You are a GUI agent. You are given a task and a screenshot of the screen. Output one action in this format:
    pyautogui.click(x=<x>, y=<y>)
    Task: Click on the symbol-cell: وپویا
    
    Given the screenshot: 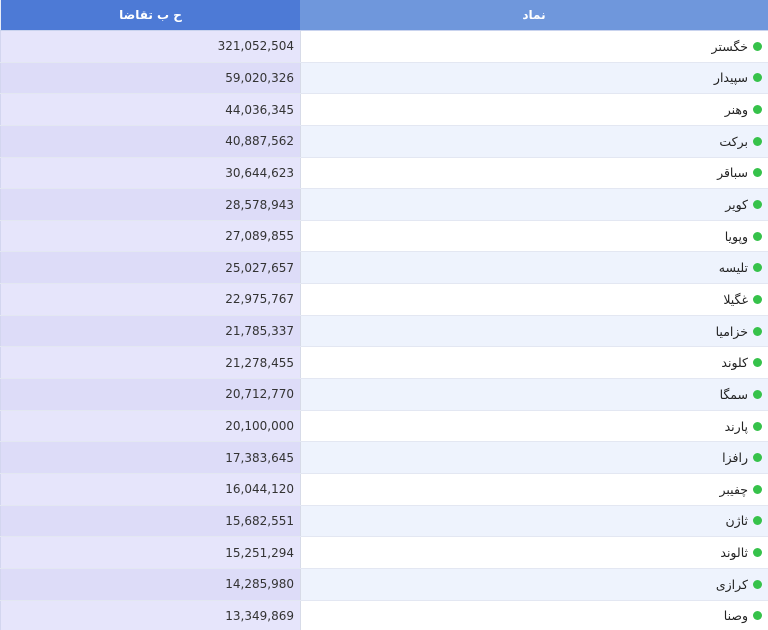 What is the action you would take?
    pyautogui.click(x=534, y=236)
    